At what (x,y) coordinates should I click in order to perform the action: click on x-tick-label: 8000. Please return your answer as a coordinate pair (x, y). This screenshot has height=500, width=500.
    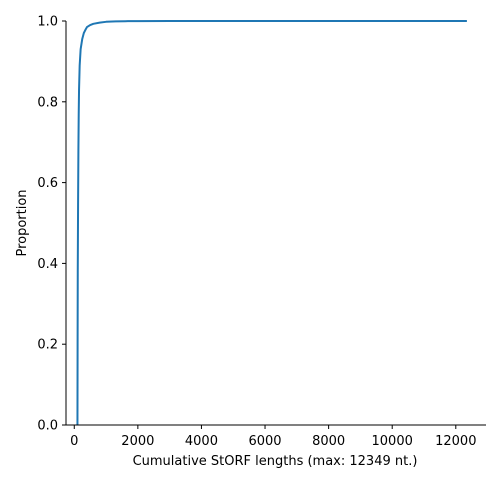
    Looking at the image, I should click on (328, 441).